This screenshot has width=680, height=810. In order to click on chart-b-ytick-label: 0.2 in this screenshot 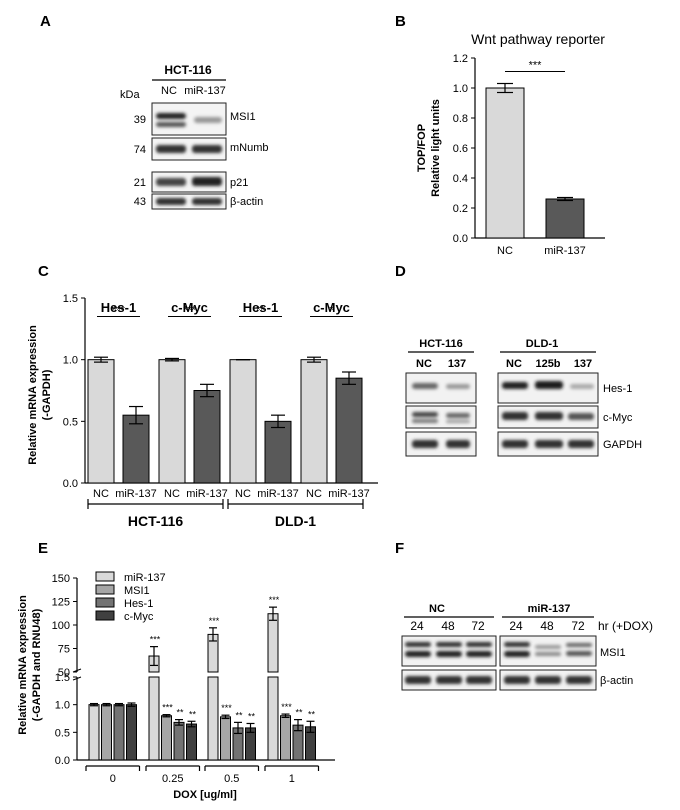, I will do `click(460, 209)`.